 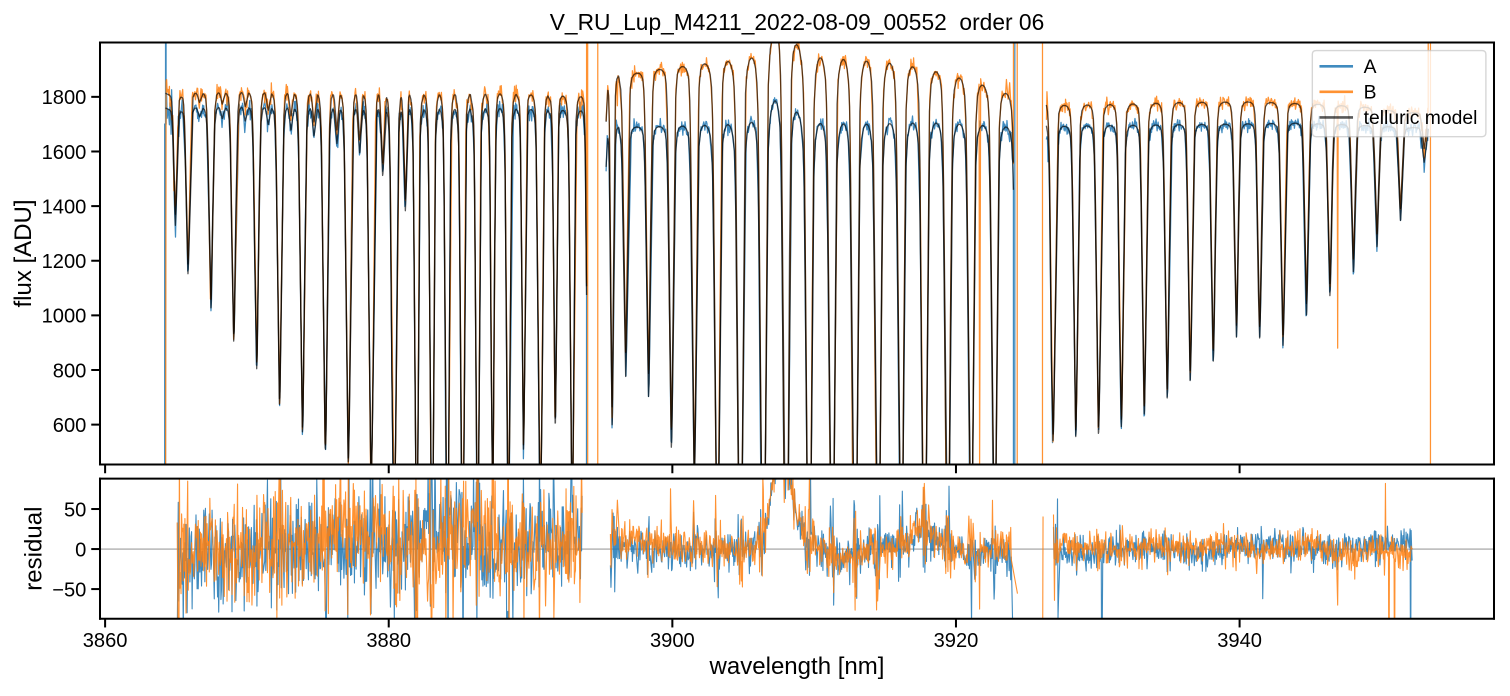 What do you see at coordinates (1421, 118) in the screenshot?
I see `svg-text: telluric model` at bounding box center [1421, 118].